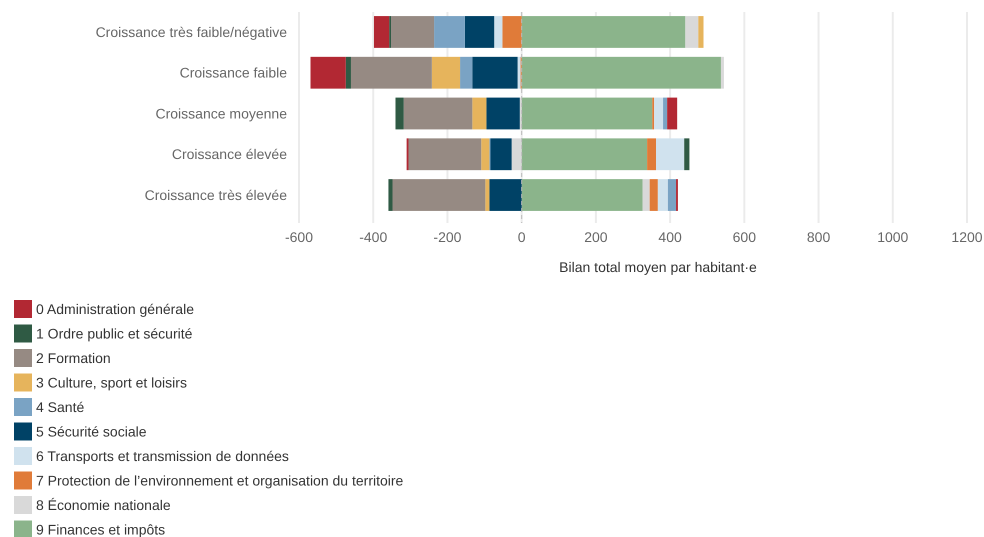  Describe the element at coordinates (73, 358) in the screenshot. I see `legend-label: 2 Formation` at that location.